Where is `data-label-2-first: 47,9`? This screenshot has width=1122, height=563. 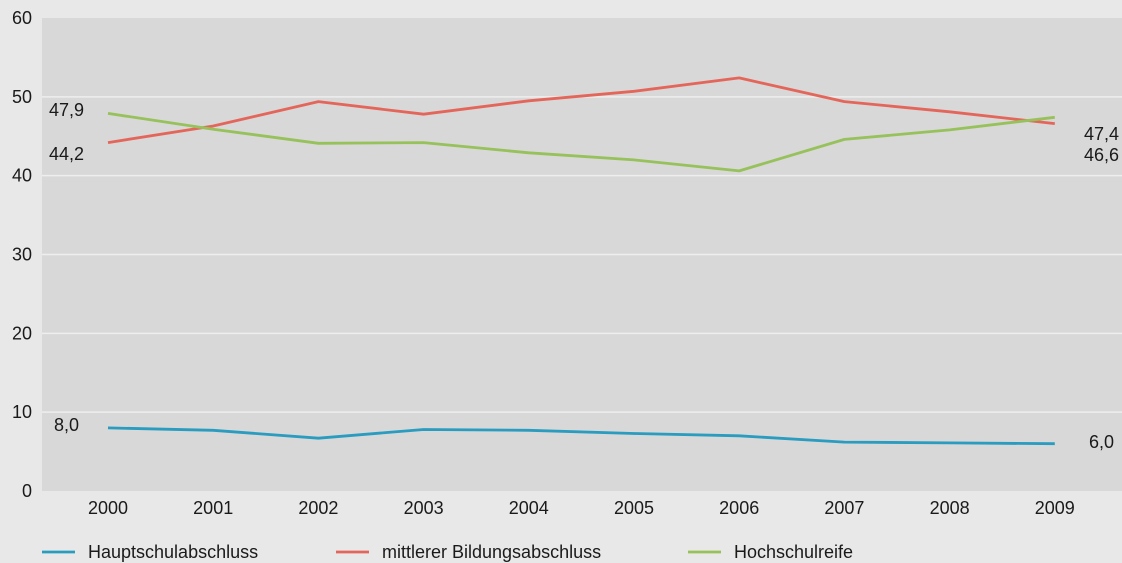
data-label-2-first: 47,9 is located at coordinates (66, 110).